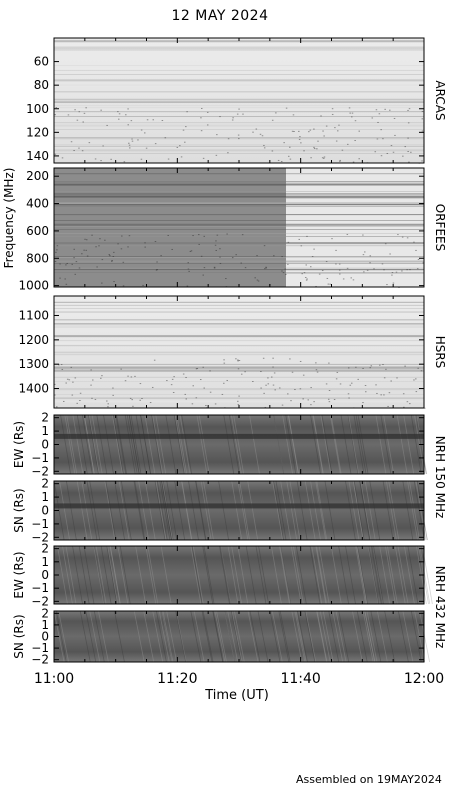 Image resolution: width=450 pixels, height=800 pixels. Describe the element at coordinates (424, 679) in the screenshot. I see `x-tick-label: 12:00` at that location.